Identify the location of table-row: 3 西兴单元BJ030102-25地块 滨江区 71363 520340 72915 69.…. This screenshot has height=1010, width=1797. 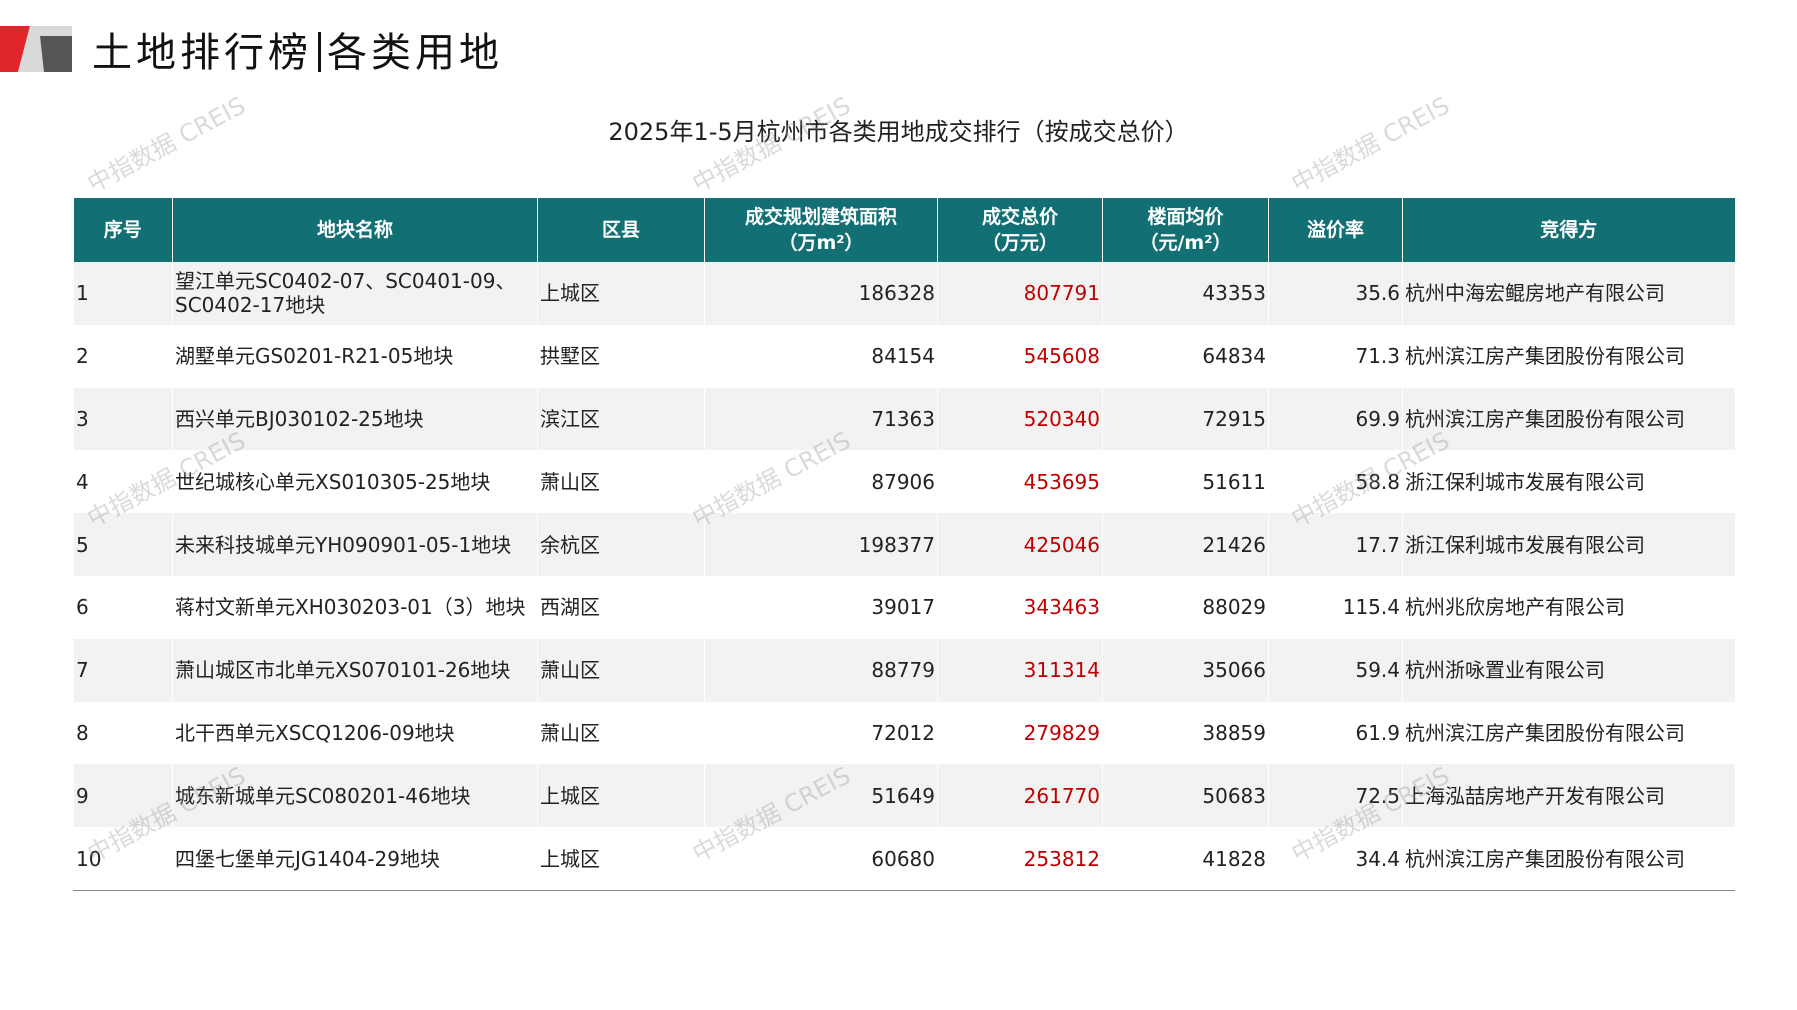
(904, 419).